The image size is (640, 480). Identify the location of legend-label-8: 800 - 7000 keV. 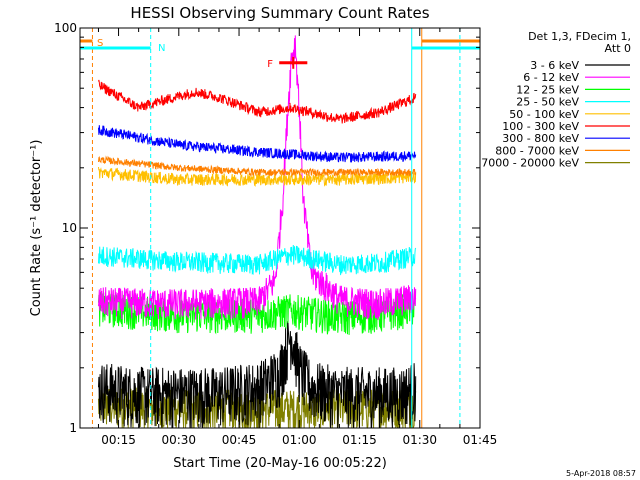
(537, 150).